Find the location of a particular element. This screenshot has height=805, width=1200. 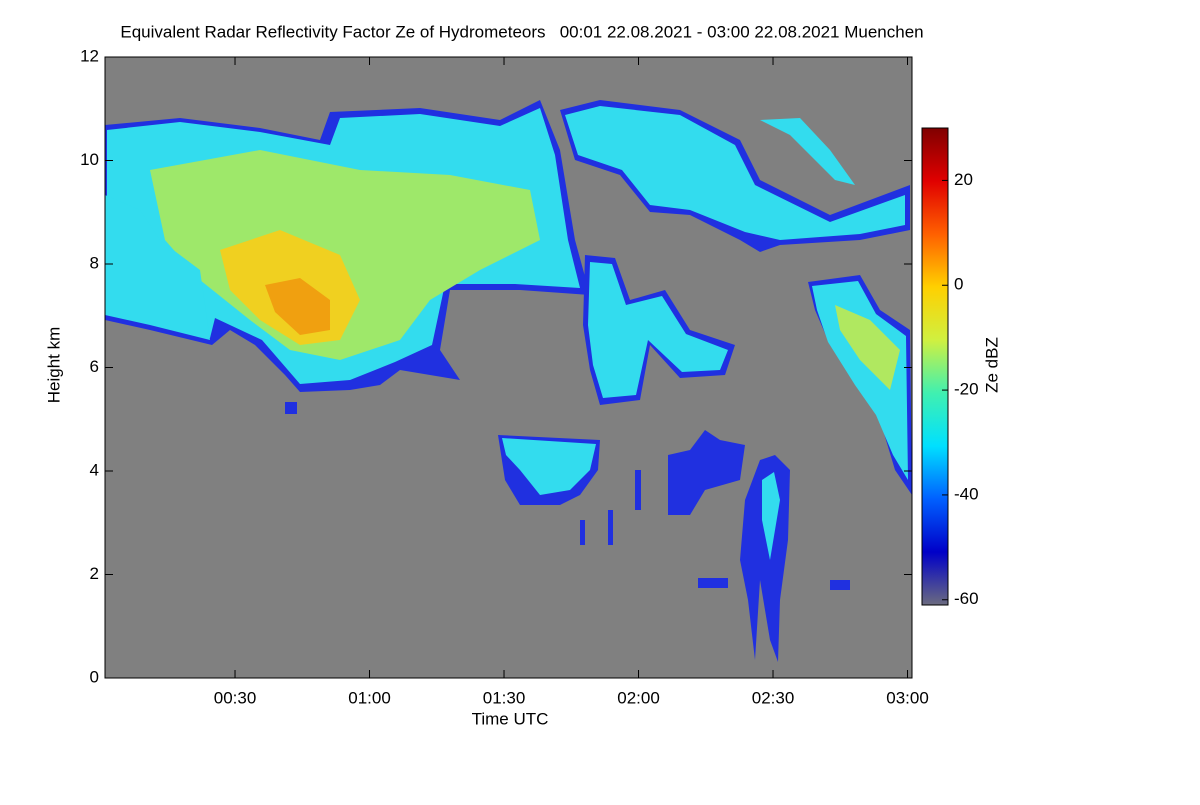

x-tick-label: 02:30 is located at coordinates (773, 697).